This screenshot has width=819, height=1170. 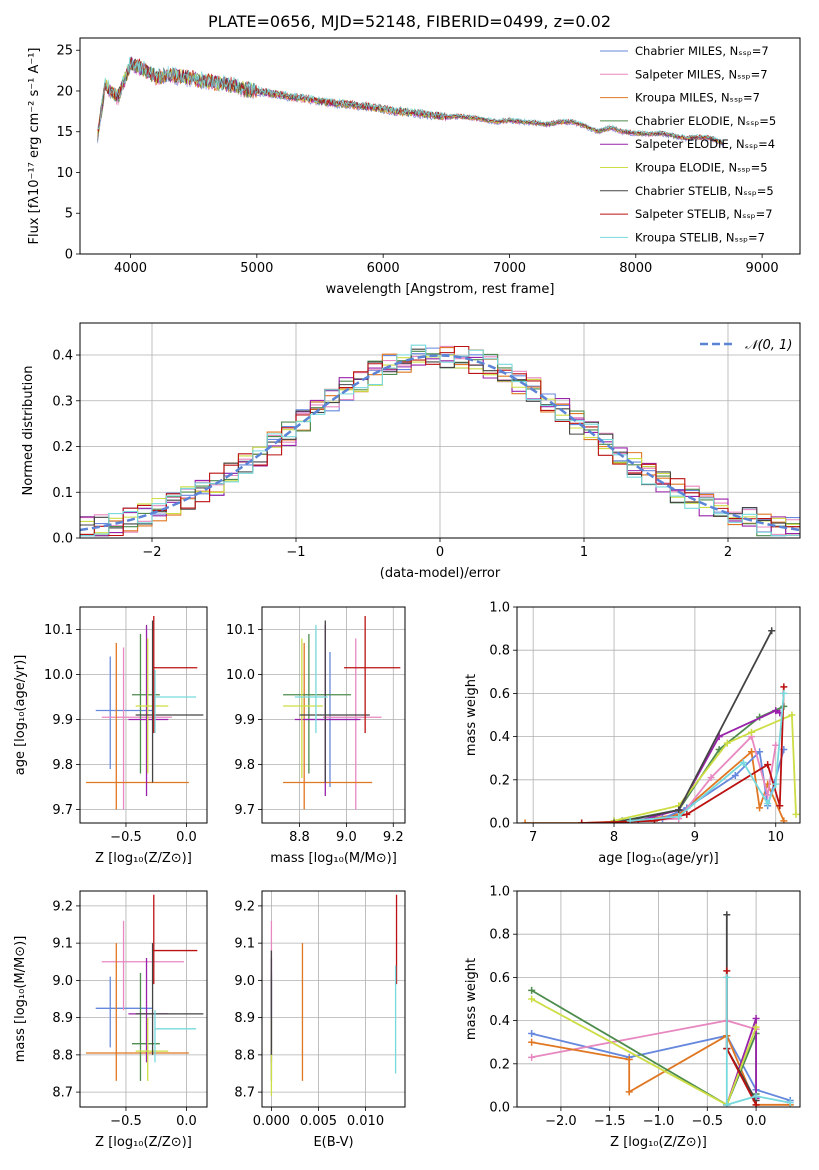 What do you see at coordinates (64, 51) in the screenshot?
I see `y-tick-label: 25` at bounding box center [64, 51].